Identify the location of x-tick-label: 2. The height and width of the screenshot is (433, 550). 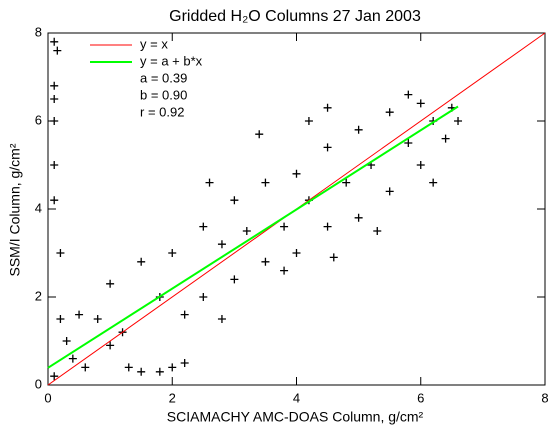
(172, 397).